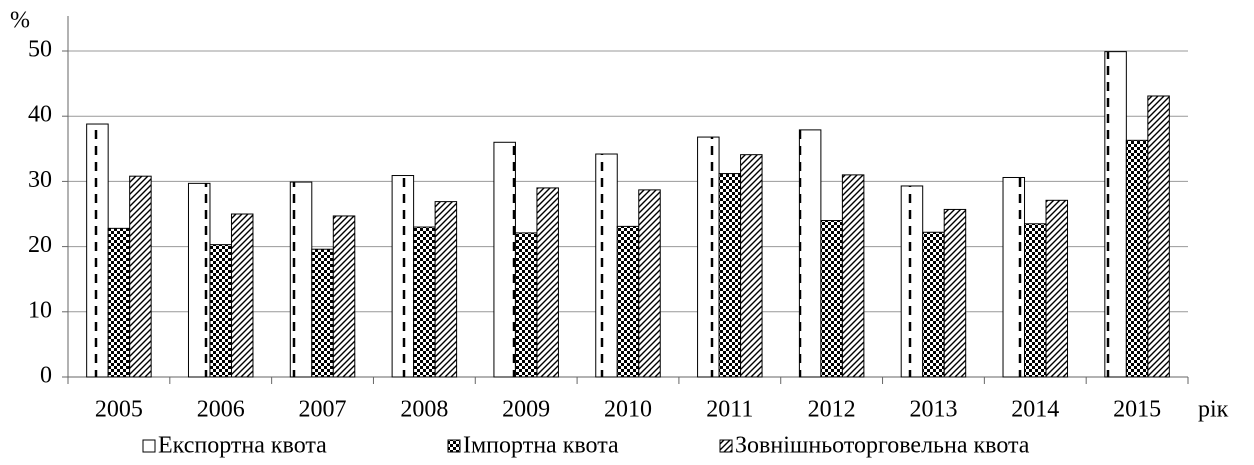  What do you see at coordinates (242, 446) in the screenshot?
I see `legend-label: Експортна квота` at bounding box center [242, 446].